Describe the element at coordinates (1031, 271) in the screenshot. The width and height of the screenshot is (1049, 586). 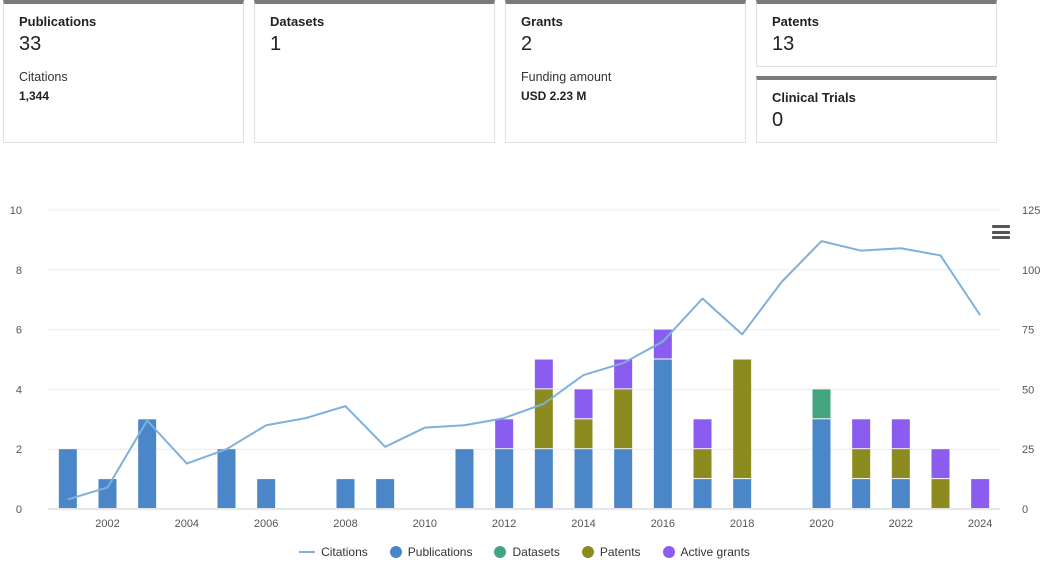
I see `y-right-tick-label: 100` at that location.